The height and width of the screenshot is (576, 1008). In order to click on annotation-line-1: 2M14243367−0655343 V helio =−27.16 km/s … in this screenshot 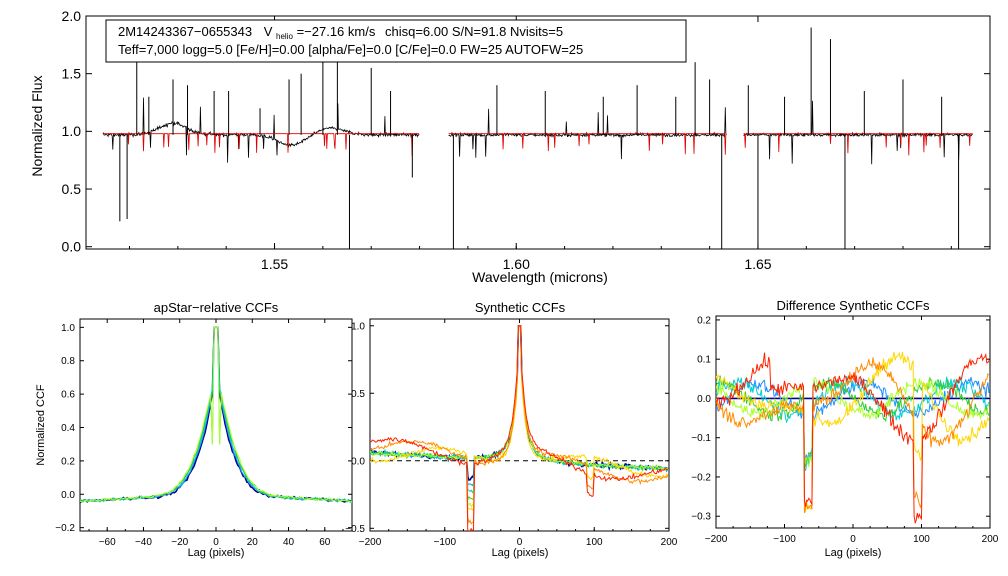, I will do `click(340, 33)`.